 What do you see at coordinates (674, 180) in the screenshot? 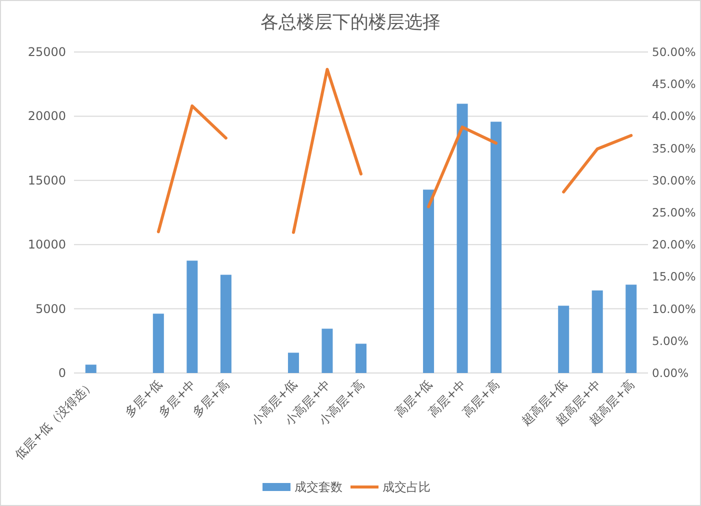
I see `y2-tick-label: 30.00%` at bounding box center [674, 180].